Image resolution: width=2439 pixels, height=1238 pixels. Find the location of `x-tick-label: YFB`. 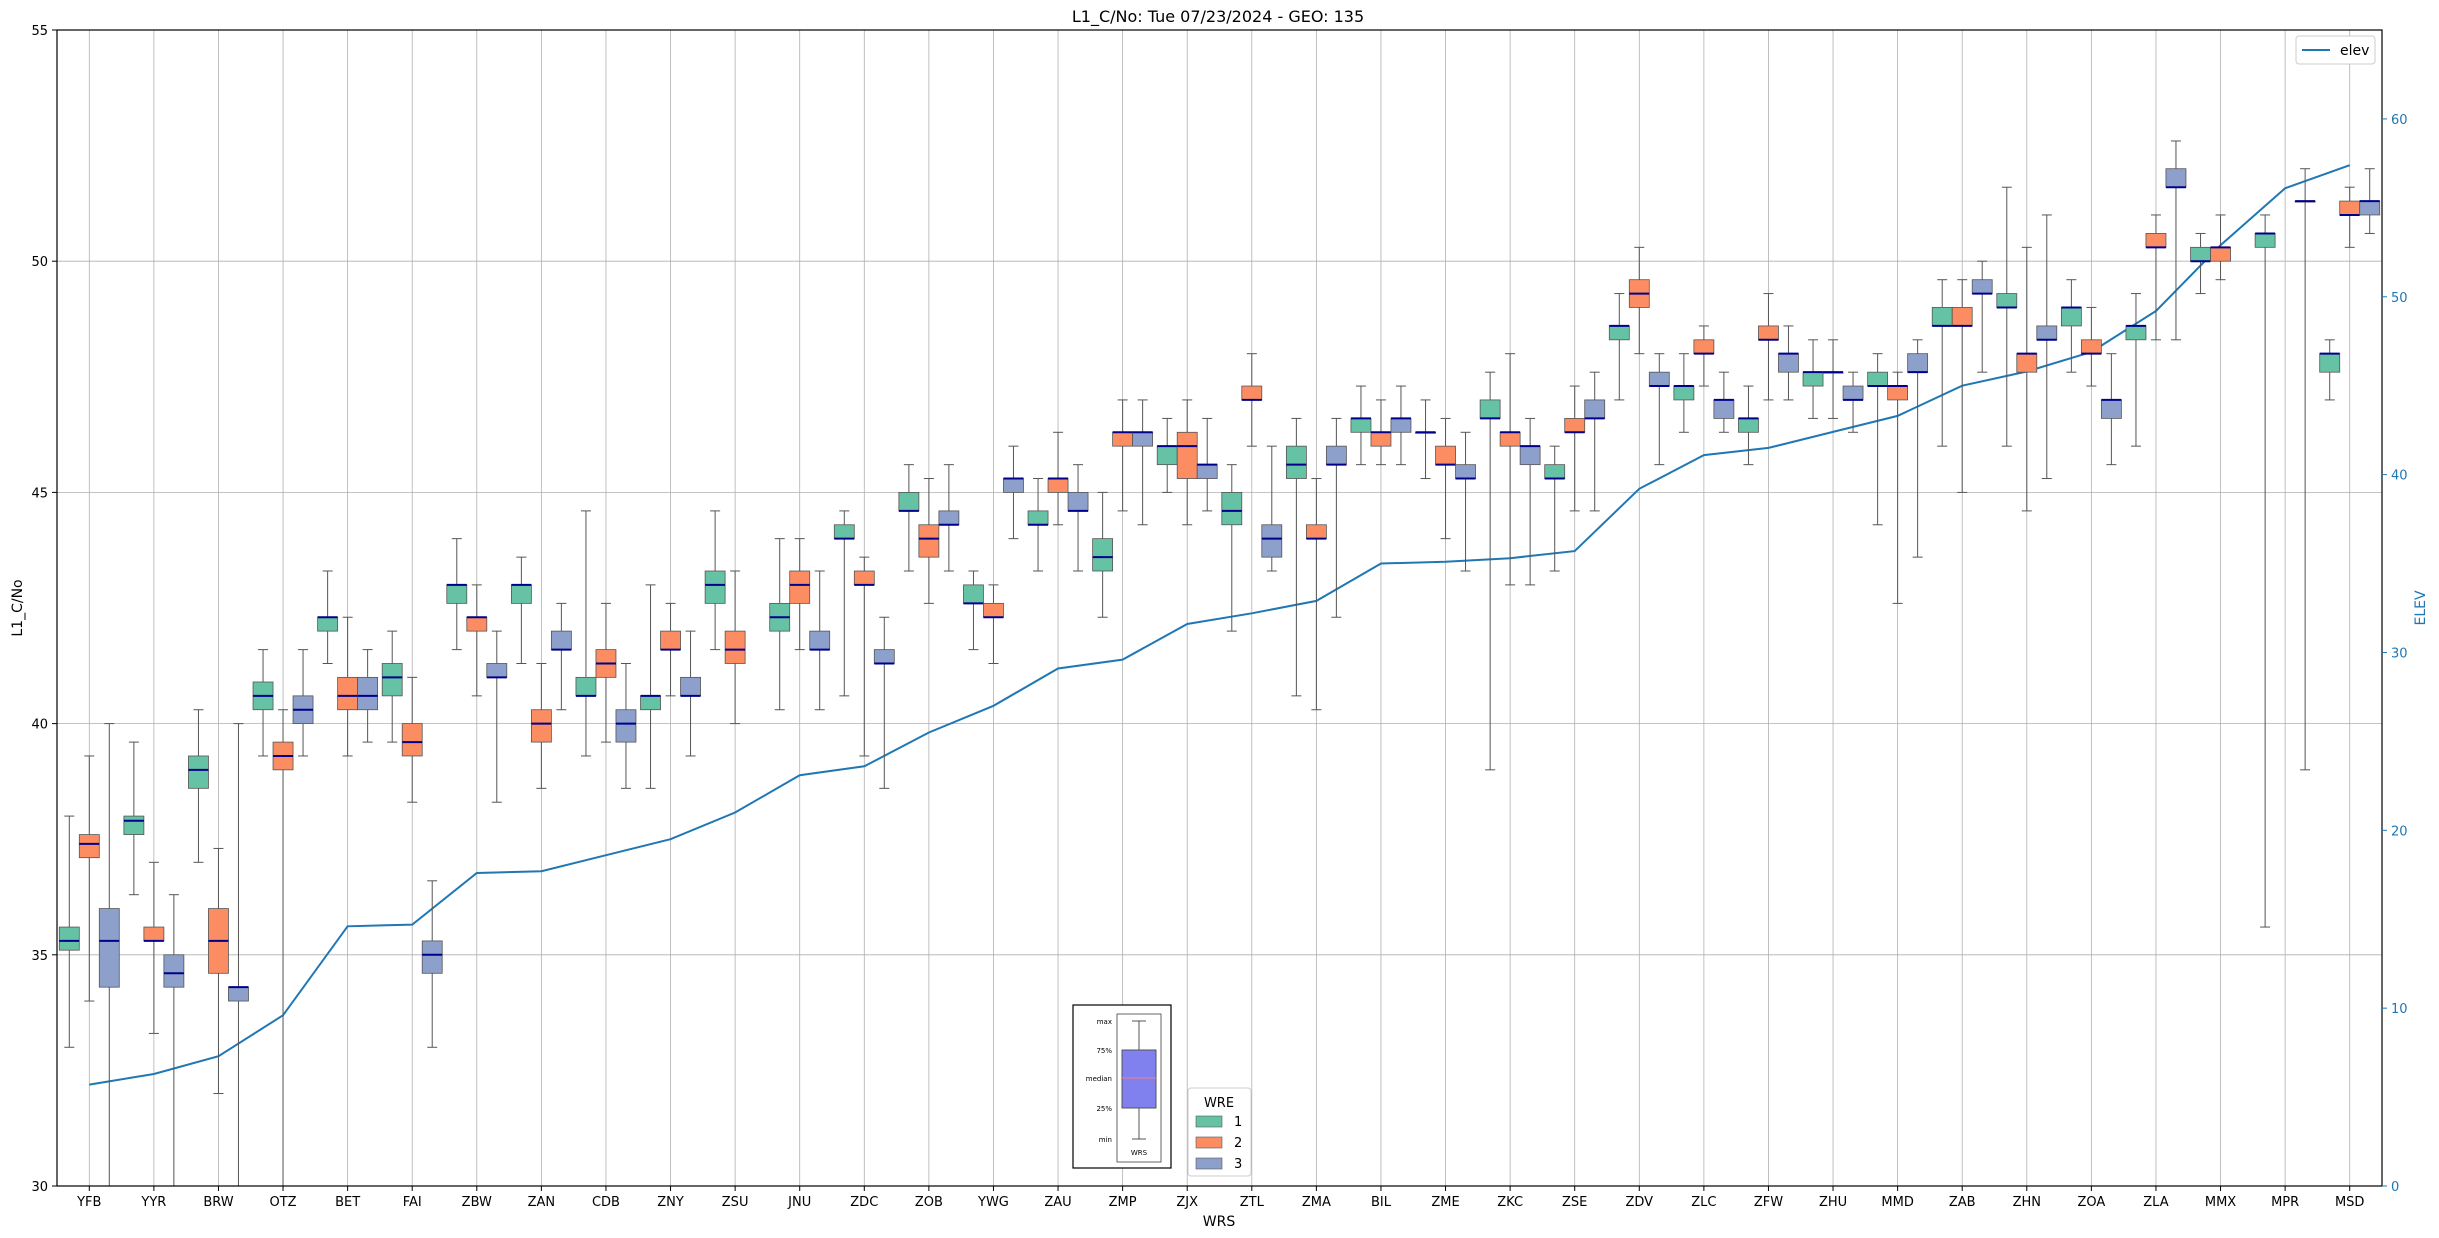

x-tick-label: YFB is located at coordinates (88, 1202).